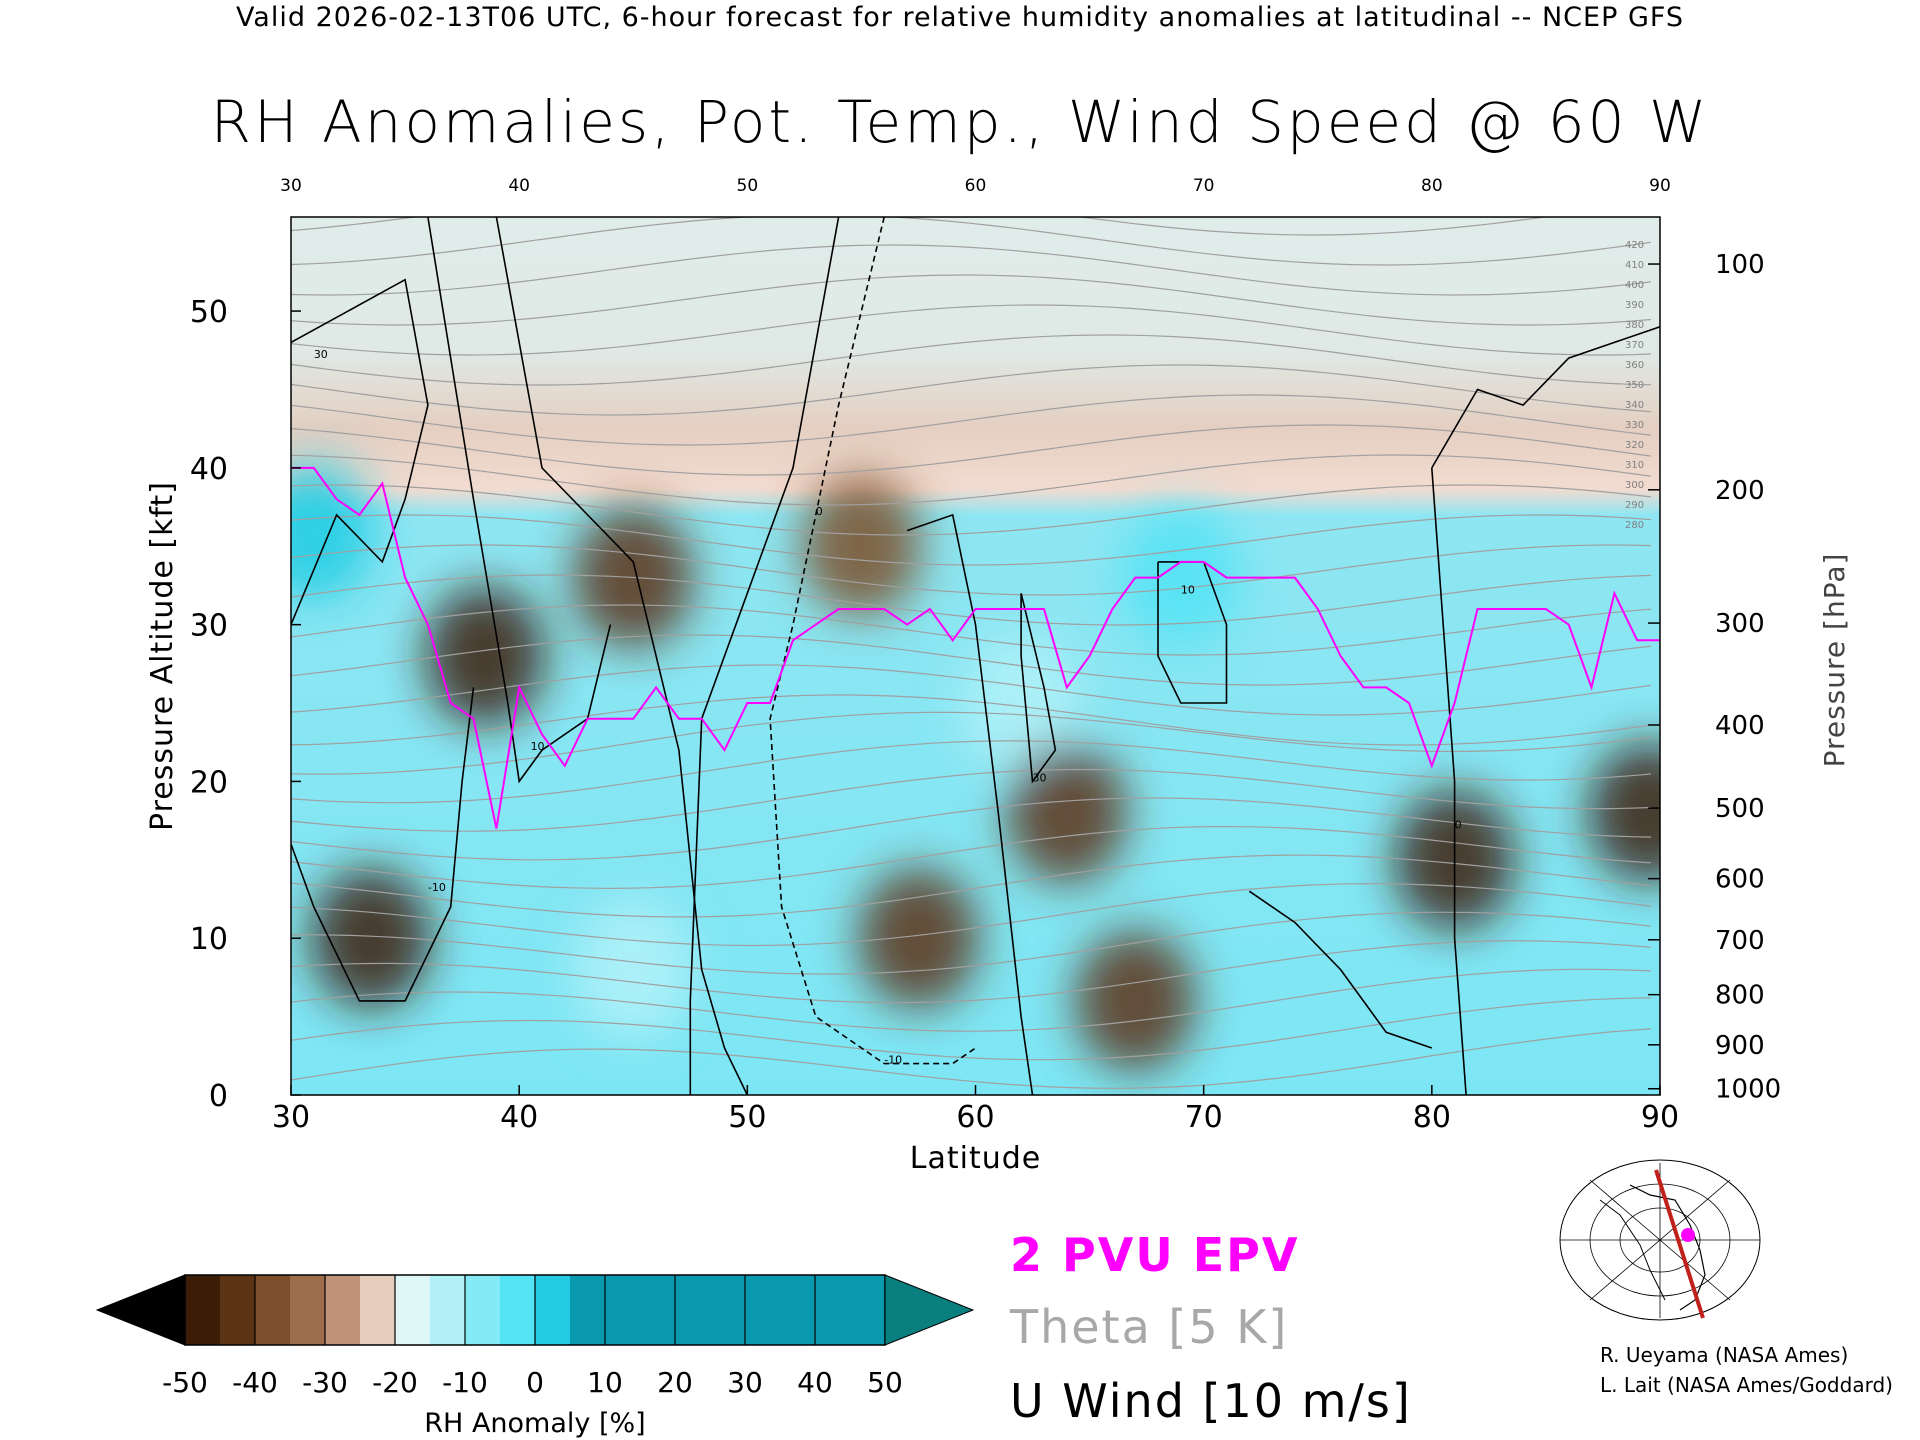 This screenshot has height=1440, width=1920. What do you see at coordinates (1660, 1240) in the screenshot?
I see `location-map` at bounding box center [1660, 1240].